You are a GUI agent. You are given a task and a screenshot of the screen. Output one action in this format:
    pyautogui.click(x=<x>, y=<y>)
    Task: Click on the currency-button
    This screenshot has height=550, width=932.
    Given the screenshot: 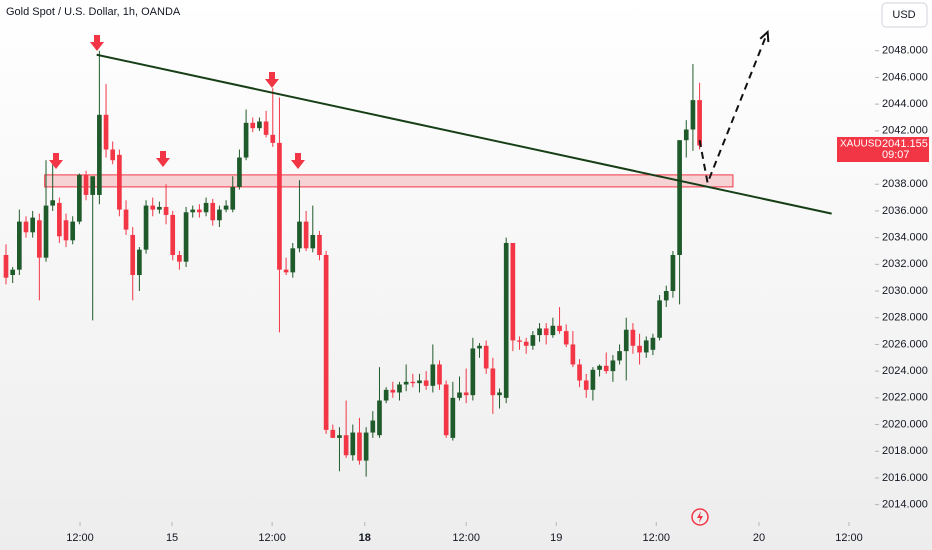 What is the action you would take?
    pyautogui.click(x=904, y=15)
    